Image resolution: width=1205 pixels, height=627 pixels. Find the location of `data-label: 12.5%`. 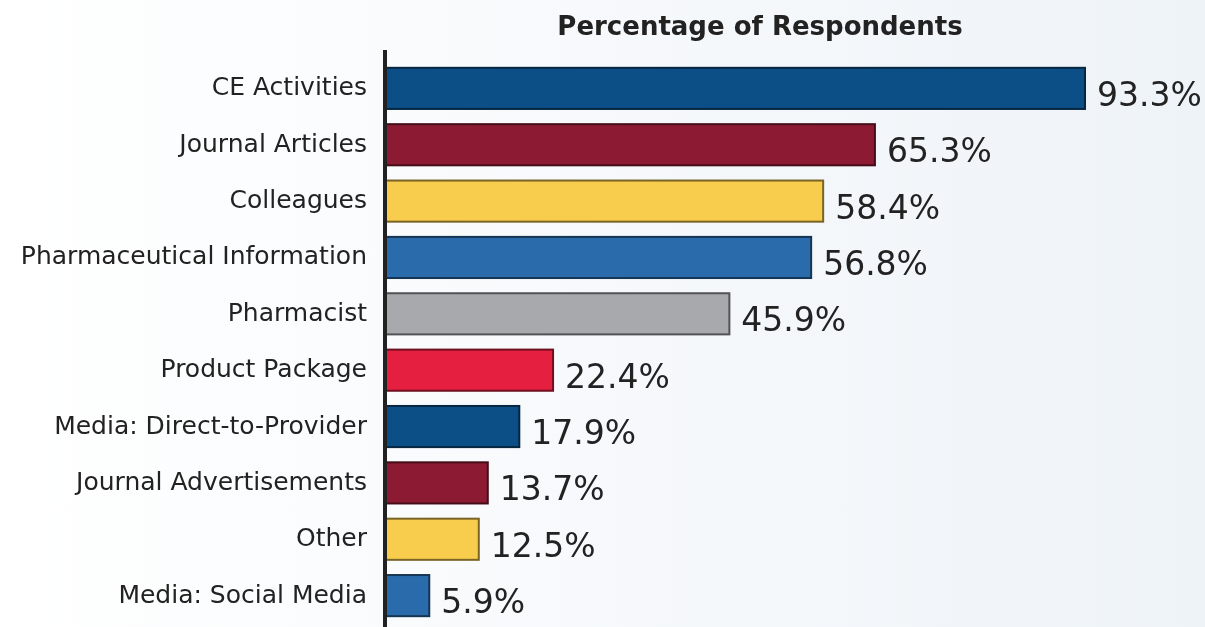

data-label: 12.5% is located at coordinates (543, 545).